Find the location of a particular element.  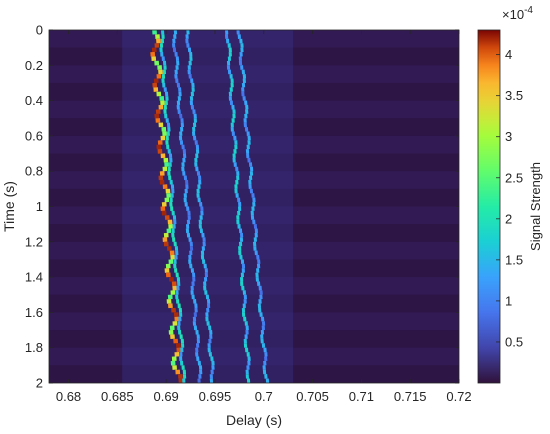

y-tick-label: 2 is located at coordinates (39, 383).